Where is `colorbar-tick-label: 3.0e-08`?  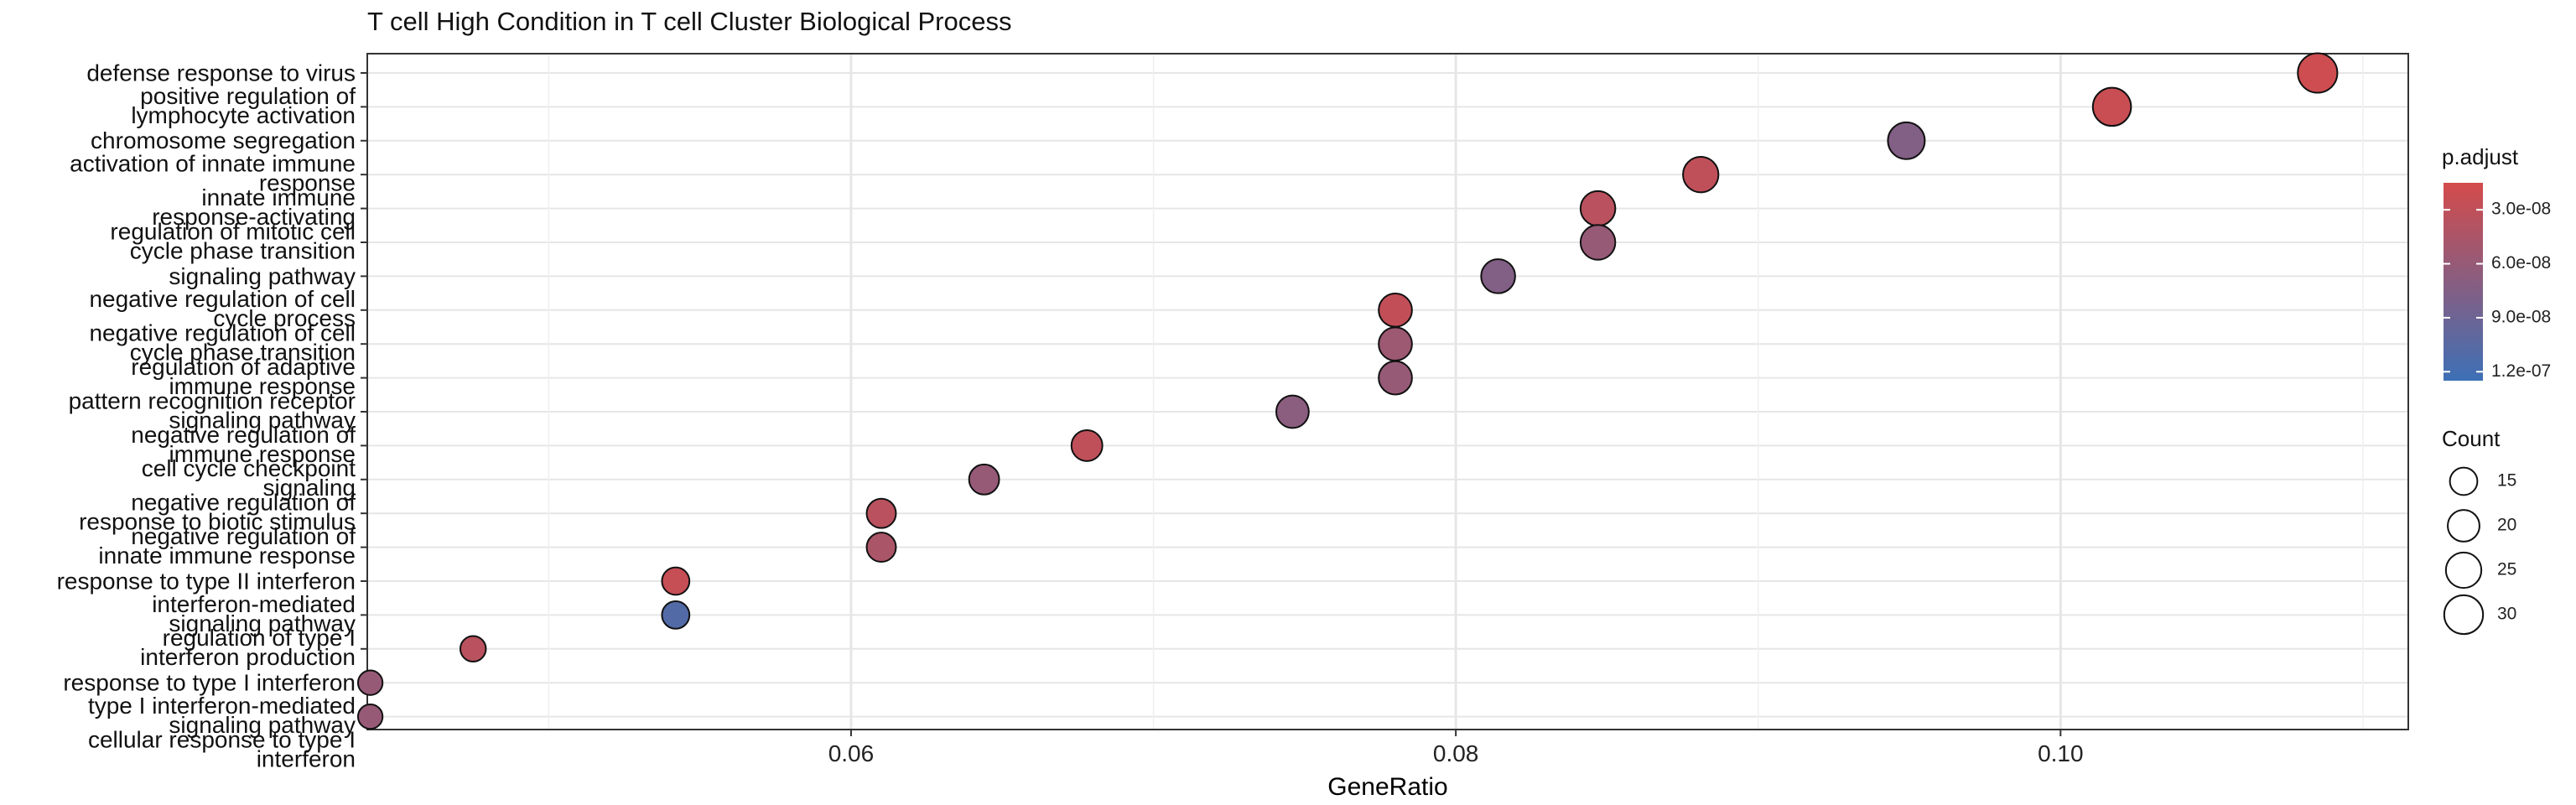
colorbar-tick-label: 3.0e-08 is located at coordinates (2521, 209).